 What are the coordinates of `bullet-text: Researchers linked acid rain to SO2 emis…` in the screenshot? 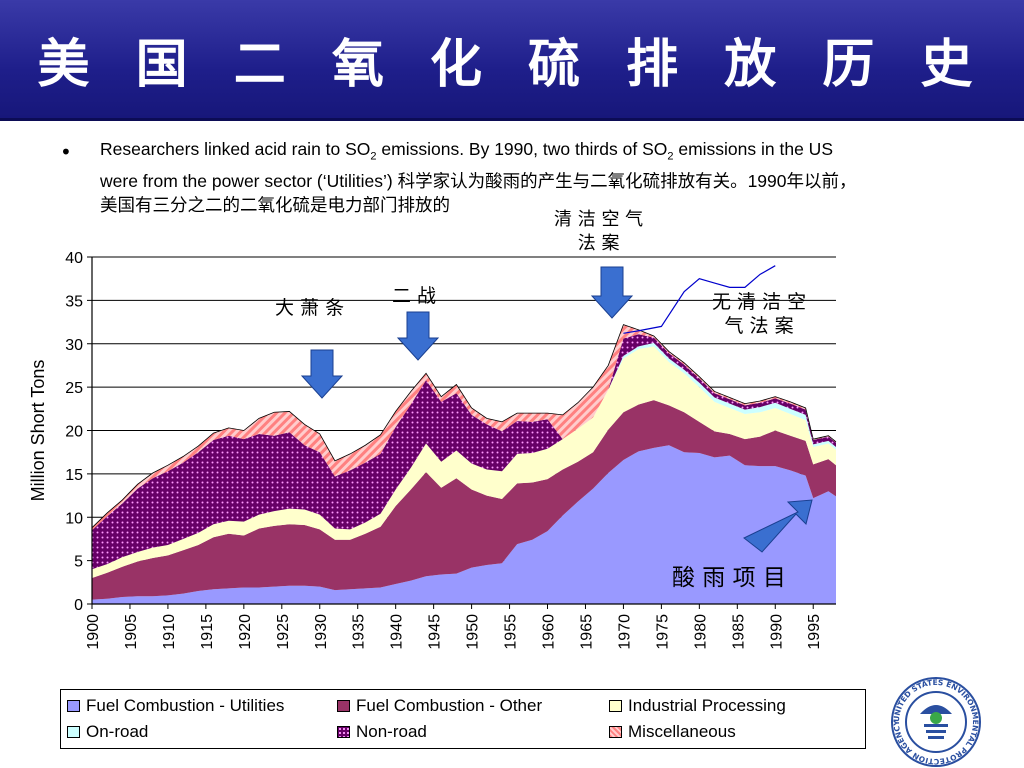 It's located at (480, 177).